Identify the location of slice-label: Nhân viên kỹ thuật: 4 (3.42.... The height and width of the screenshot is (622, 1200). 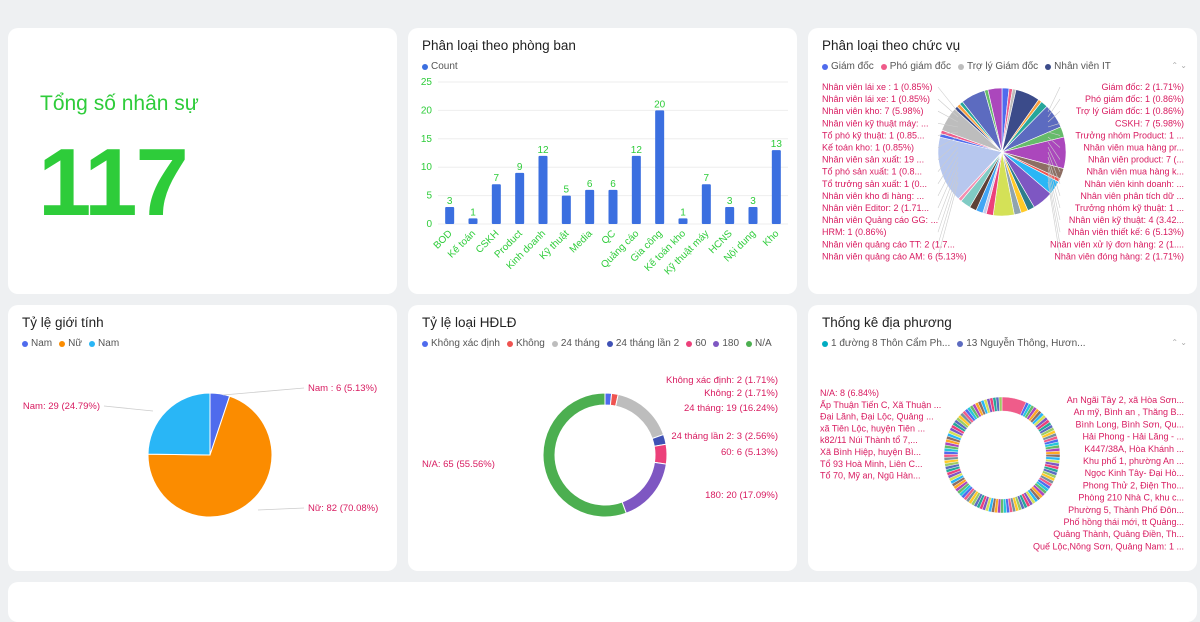
(1126, 220).